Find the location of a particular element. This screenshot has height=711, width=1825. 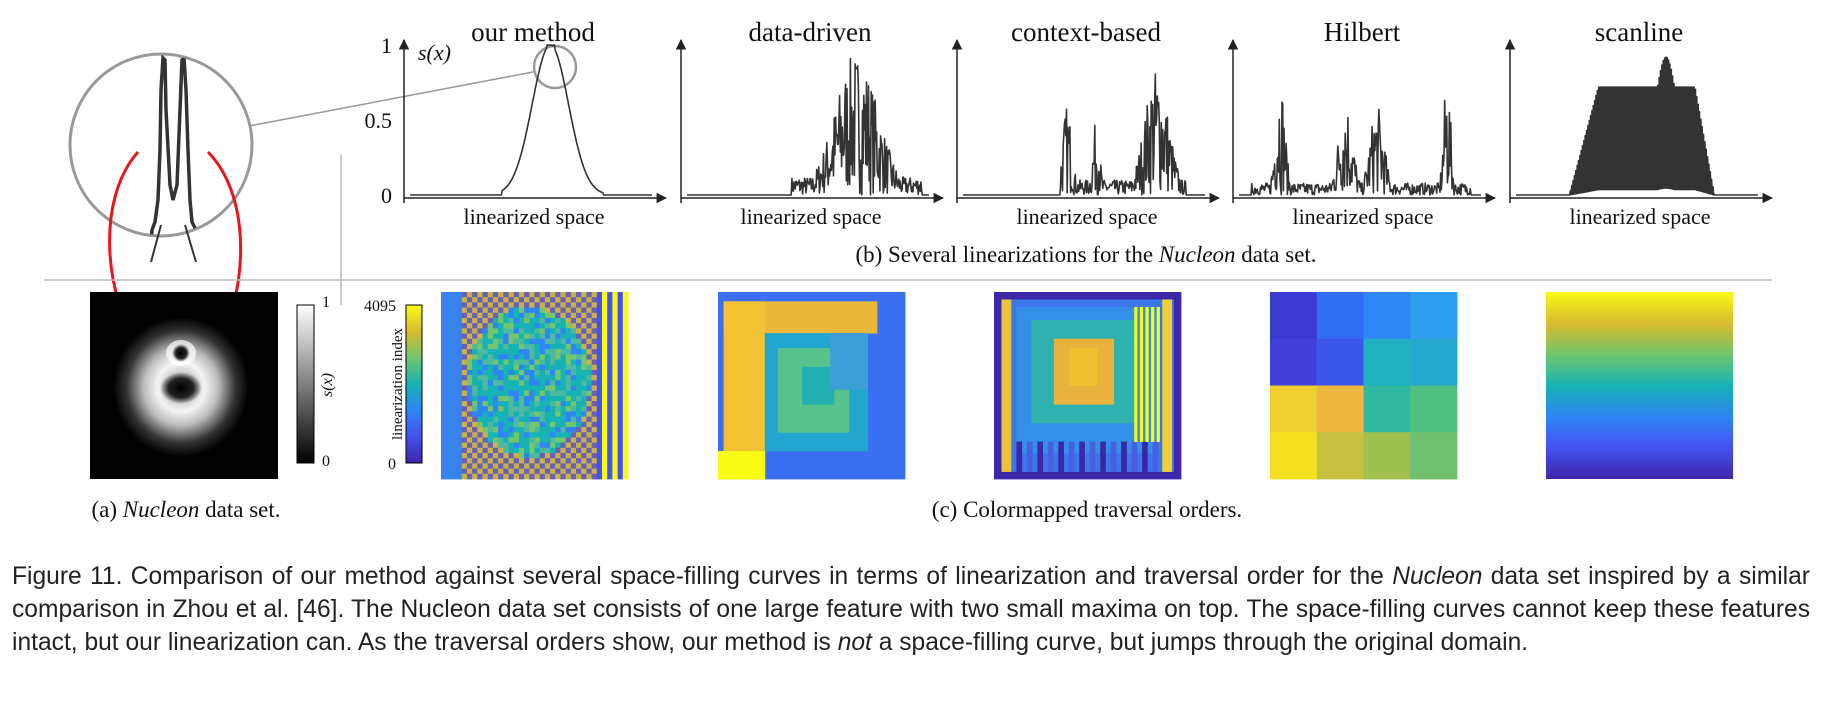

y-axis-label: s(x) is located at coordinates (434, 52).